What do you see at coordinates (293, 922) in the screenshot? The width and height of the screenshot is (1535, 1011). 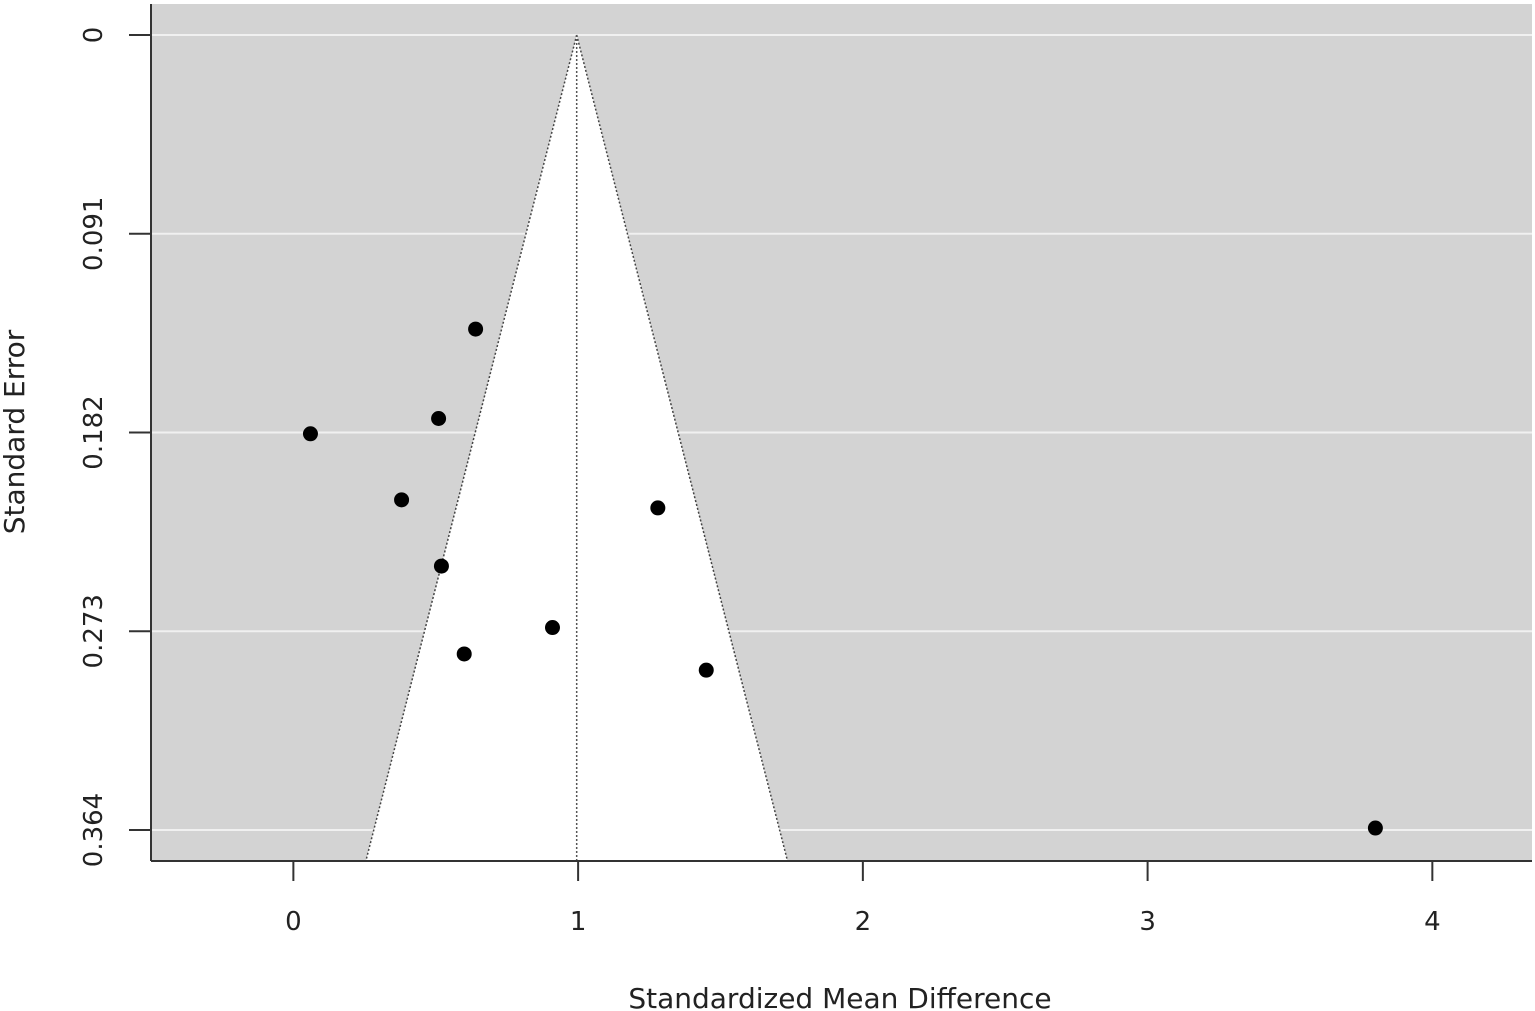 I see `x-tick-label-0: 0` at bounding box center [293, 922].